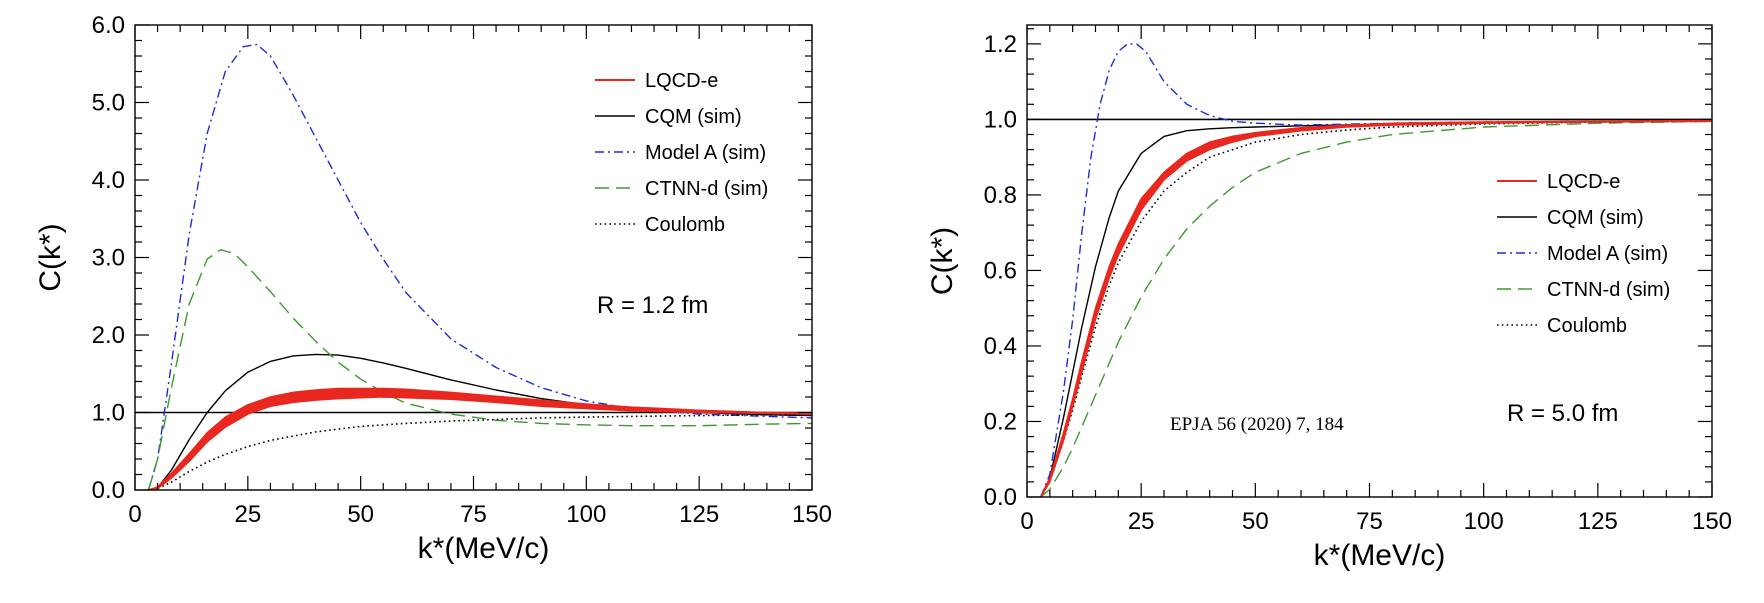 The height and width of the screenshot is (603, 1764). Describe the element at coordinates (1000, 346) in the screenshot. I see `chart2-y-tick-label: 0.4` at that location.